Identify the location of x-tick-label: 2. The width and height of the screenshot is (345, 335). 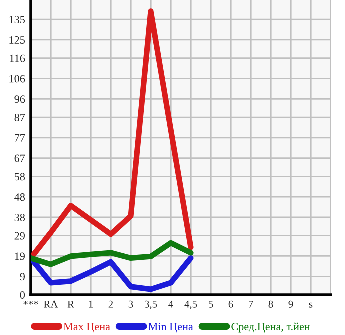
(111, 304).